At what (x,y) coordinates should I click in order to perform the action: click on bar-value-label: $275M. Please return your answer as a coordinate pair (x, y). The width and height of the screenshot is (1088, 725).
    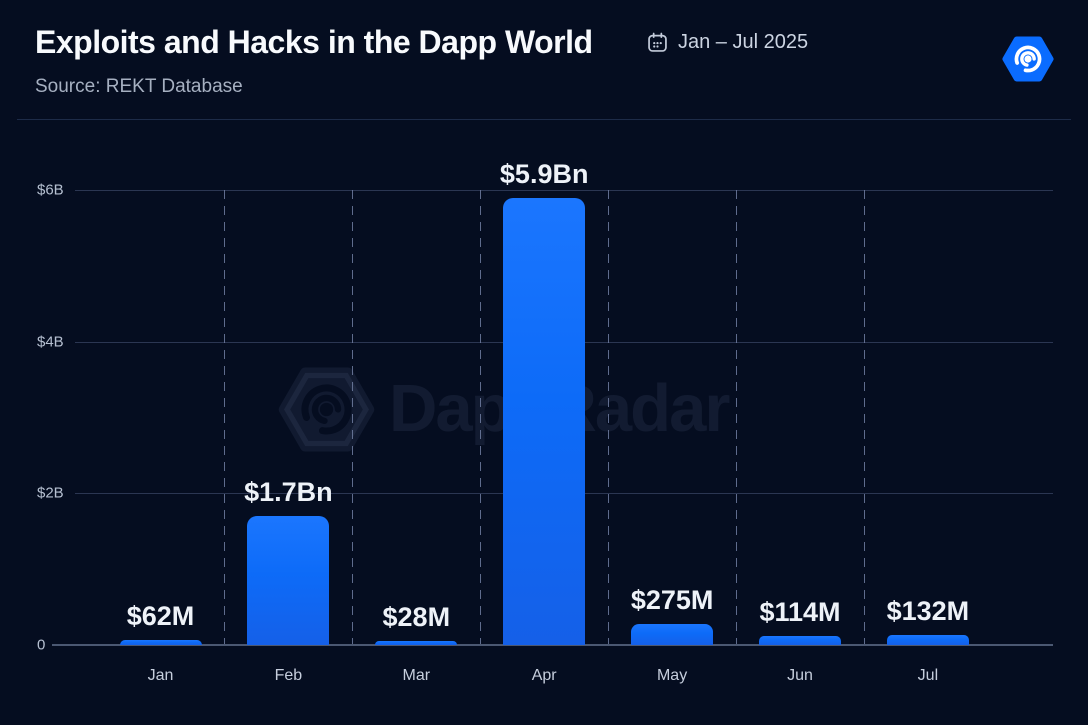
    Looking at the image, I should click on (672, 600).